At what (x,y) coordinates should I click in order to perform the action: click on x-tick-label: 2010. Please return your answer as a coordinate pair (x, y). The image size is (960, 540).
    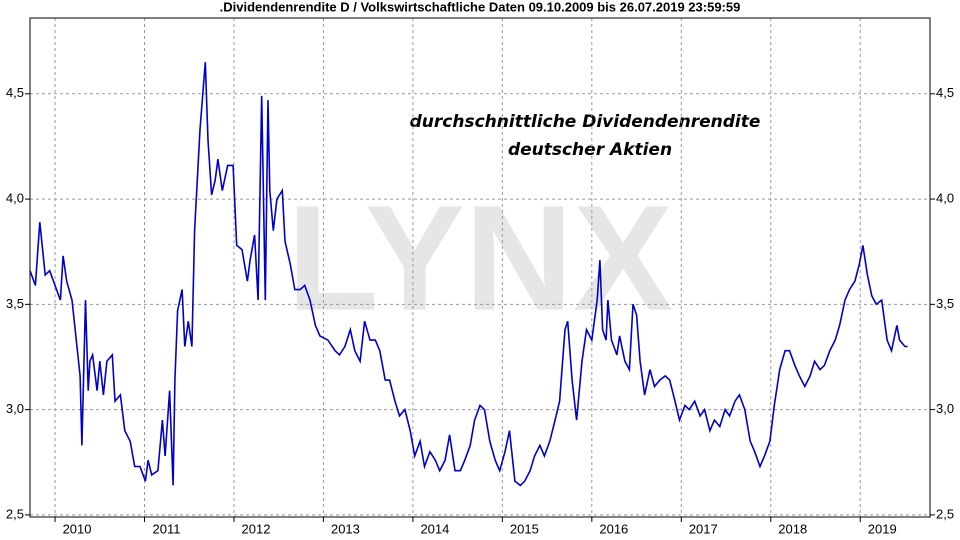
    Looking at the image, I should click on (77, 528).